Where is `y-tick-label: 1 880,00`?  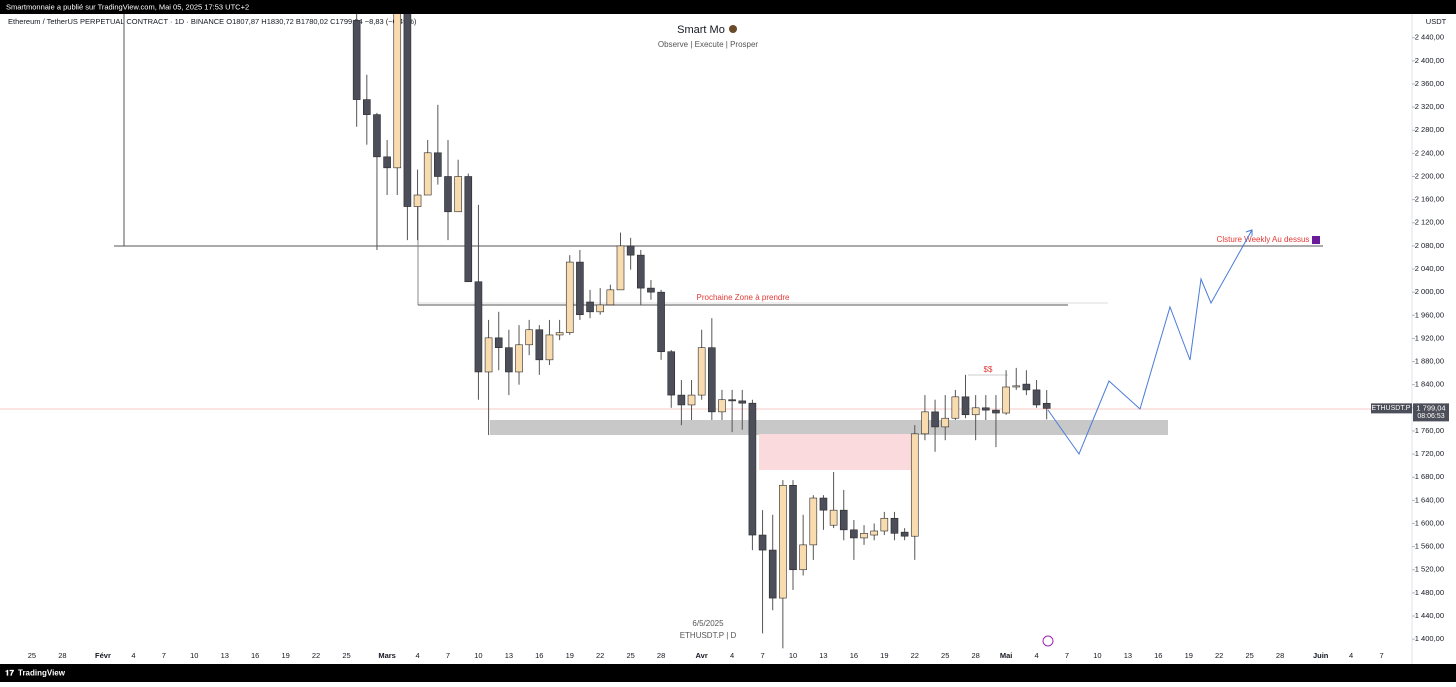 y-tick-label: 1 880,00 is located at coordinates (1429, 361).